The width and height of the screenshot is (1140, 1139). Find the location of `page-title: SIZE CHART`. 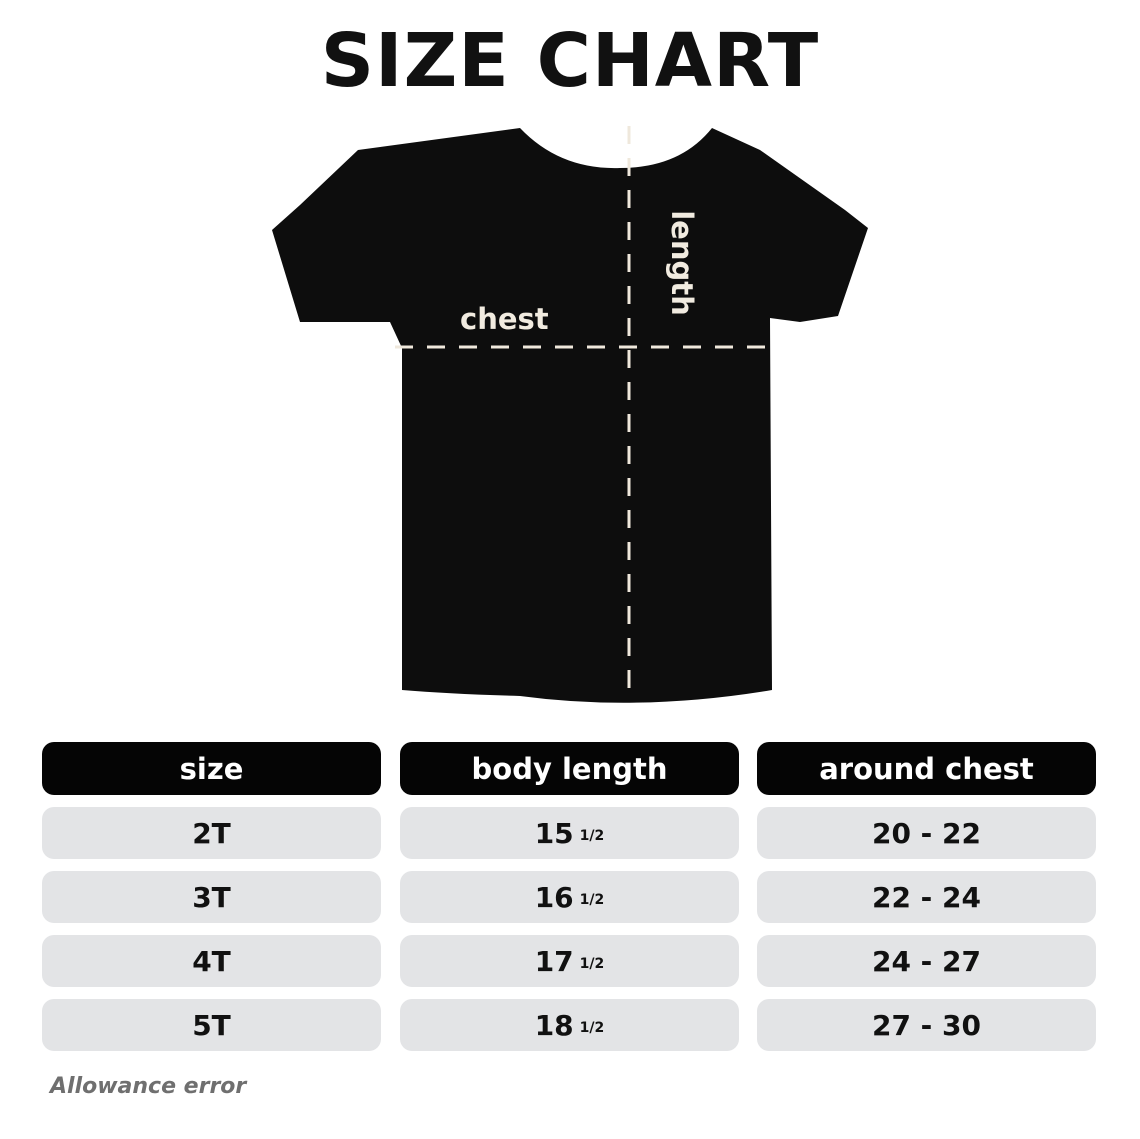

page-title: SIZE CHART is located at coordinates (570, 61).